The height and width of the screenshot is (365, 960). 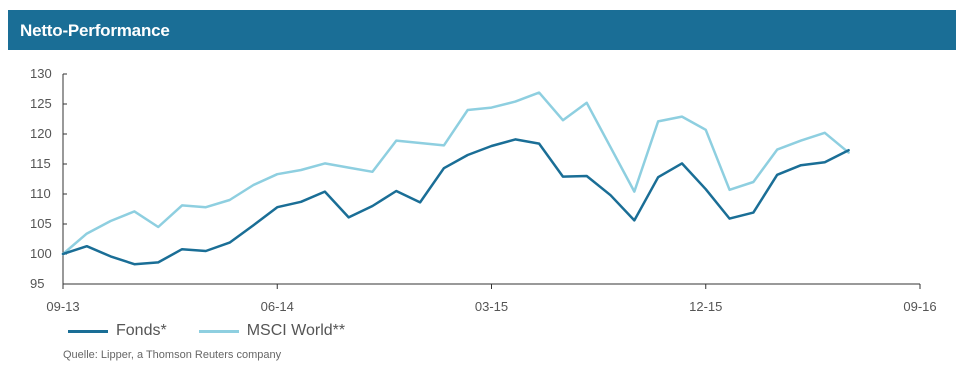 What do you see at coordinates (40, 193) in the screenshot?
I see `y-tick-label: 110` at bounding box center [40, 193].